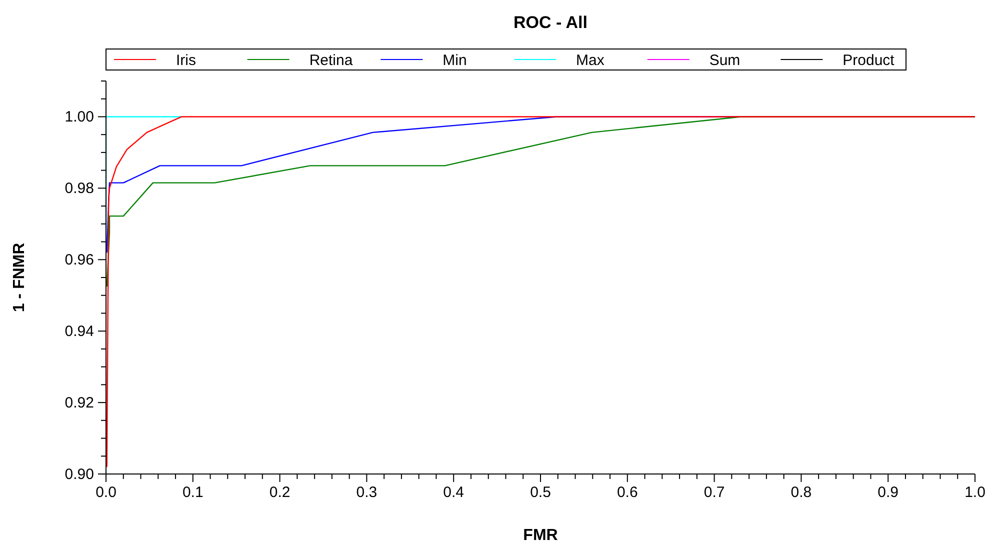  What do you see at coordinates (106, 492) in the screenshot?
I see `x-tick-label: 0.0` at bounding box center [106, 492].